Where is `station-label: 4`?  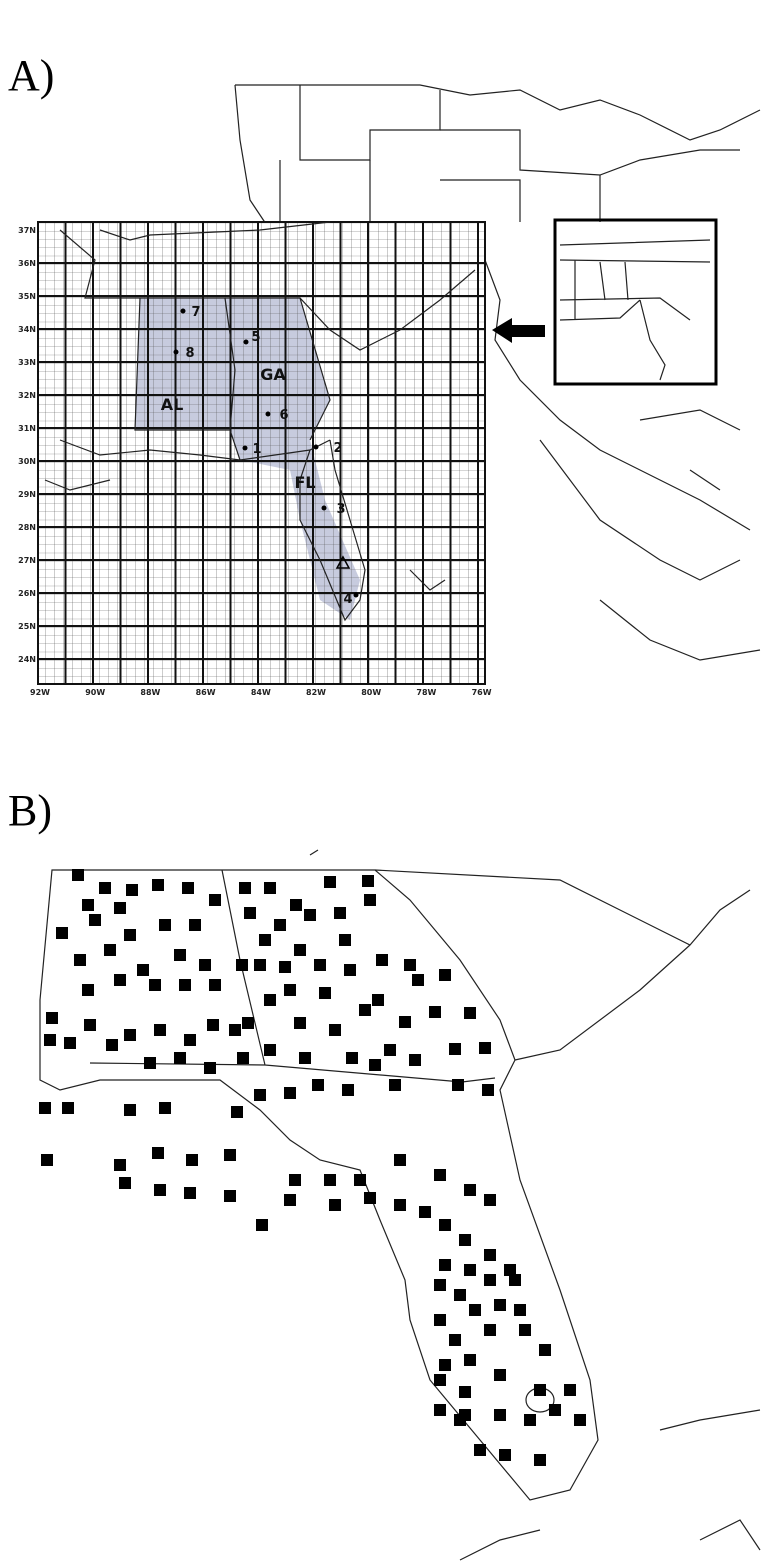 station-label: 4 is located at coordinates (347, 599).